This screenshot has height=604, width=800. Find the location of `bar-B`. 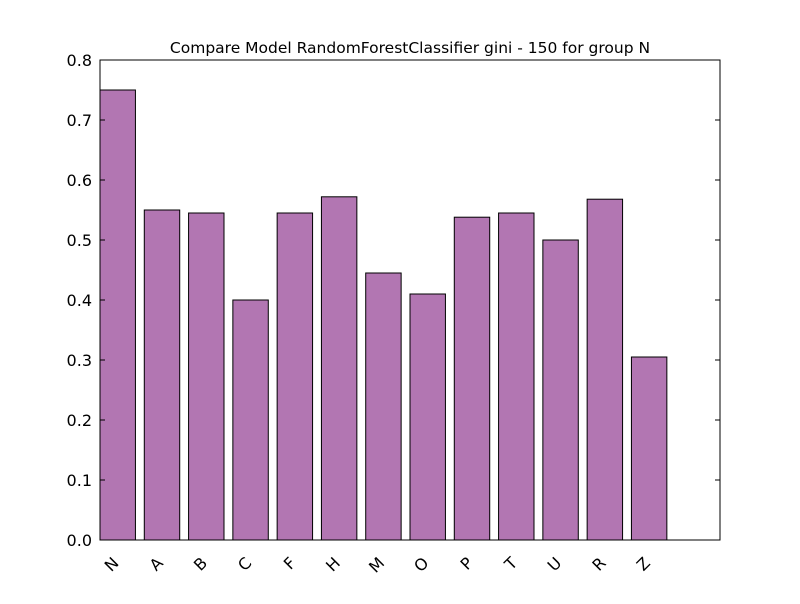

bar-B is located at coordinates (206, 376).